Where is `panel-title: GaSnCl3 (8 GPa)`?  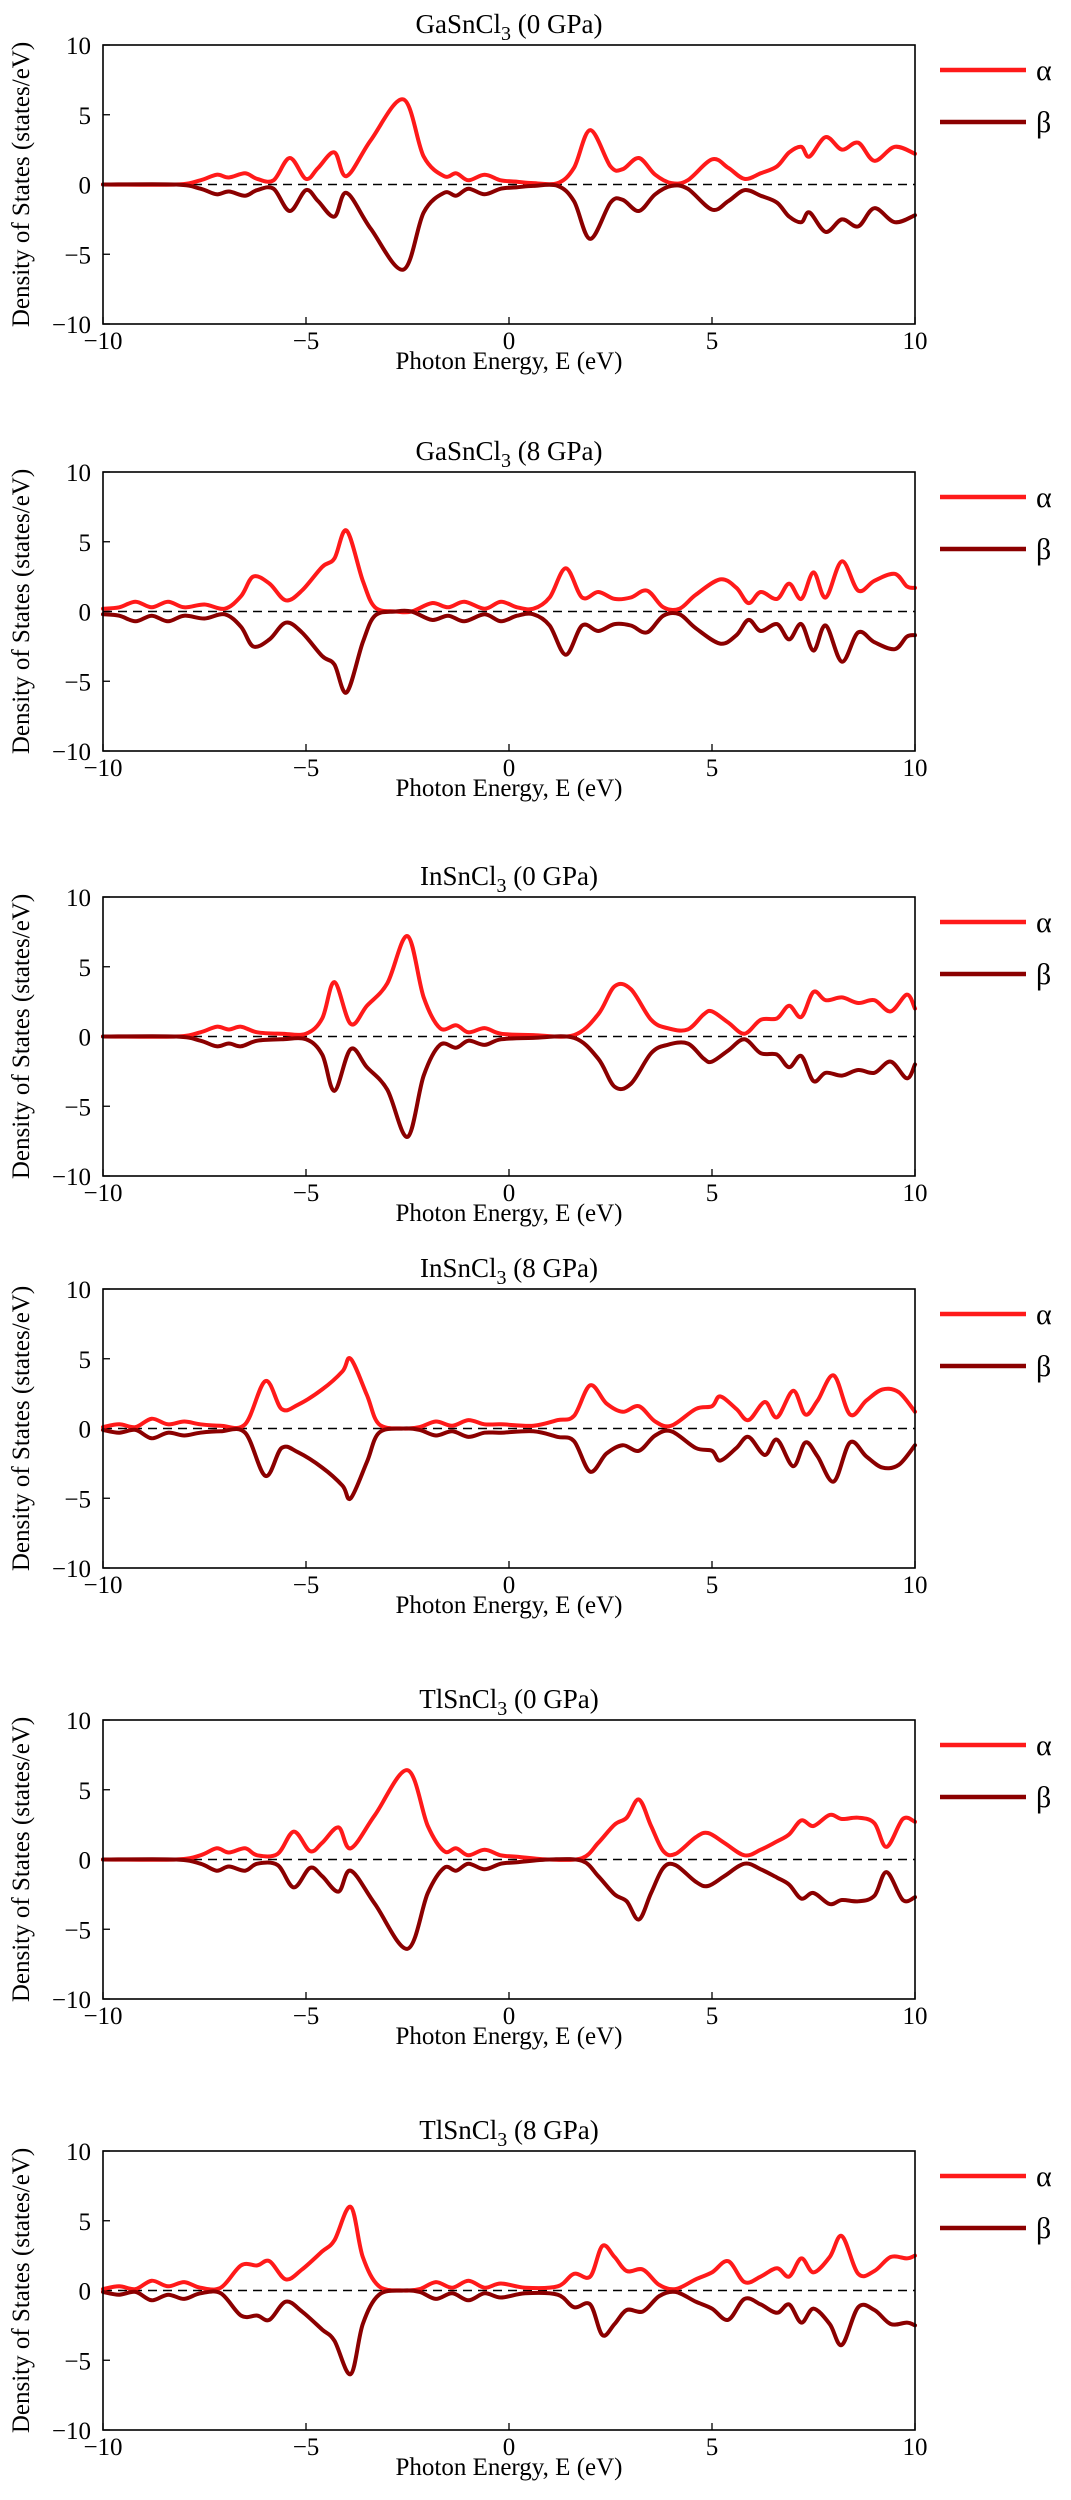 panel-title: GaSnCl3 (8 GPa) is located at coordinates (509, 454).